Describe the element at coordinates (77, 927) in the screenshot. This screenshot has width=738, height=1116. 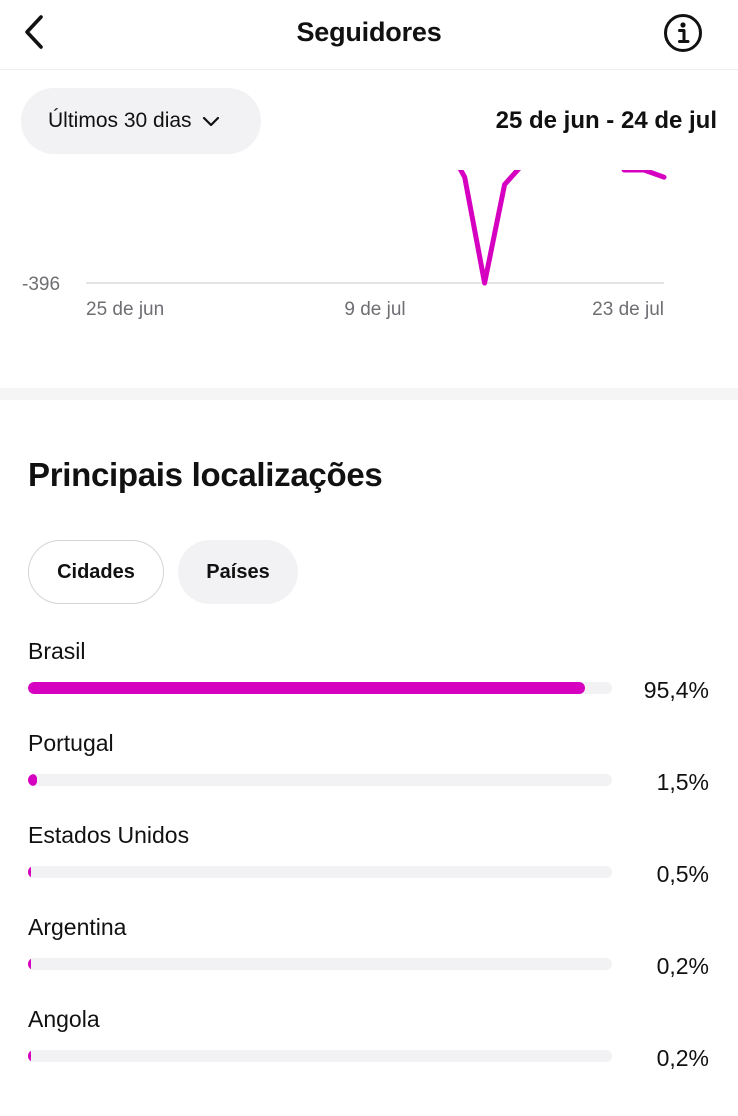
I see `location-name: Argentina` at that location.